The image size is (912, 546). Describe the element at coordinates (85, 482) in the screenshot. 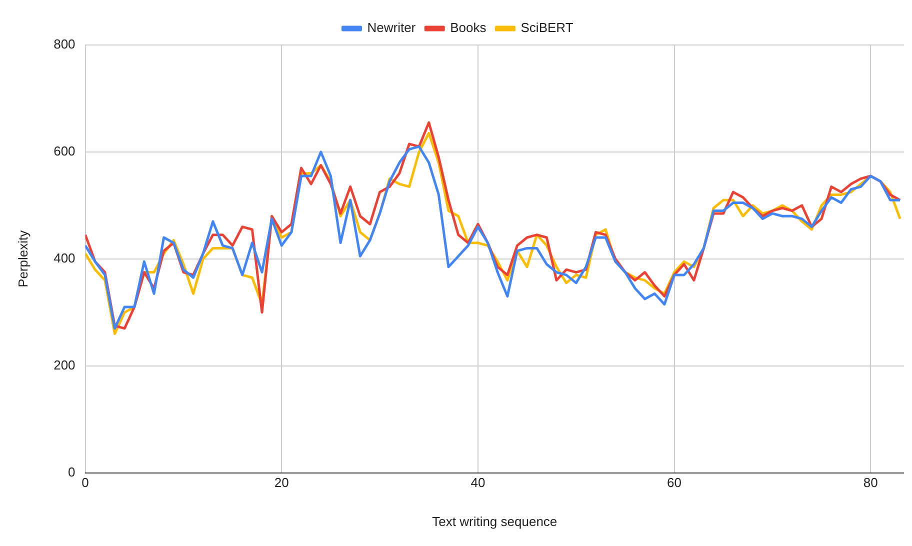

I see `x-tick-label: 0` at that location.